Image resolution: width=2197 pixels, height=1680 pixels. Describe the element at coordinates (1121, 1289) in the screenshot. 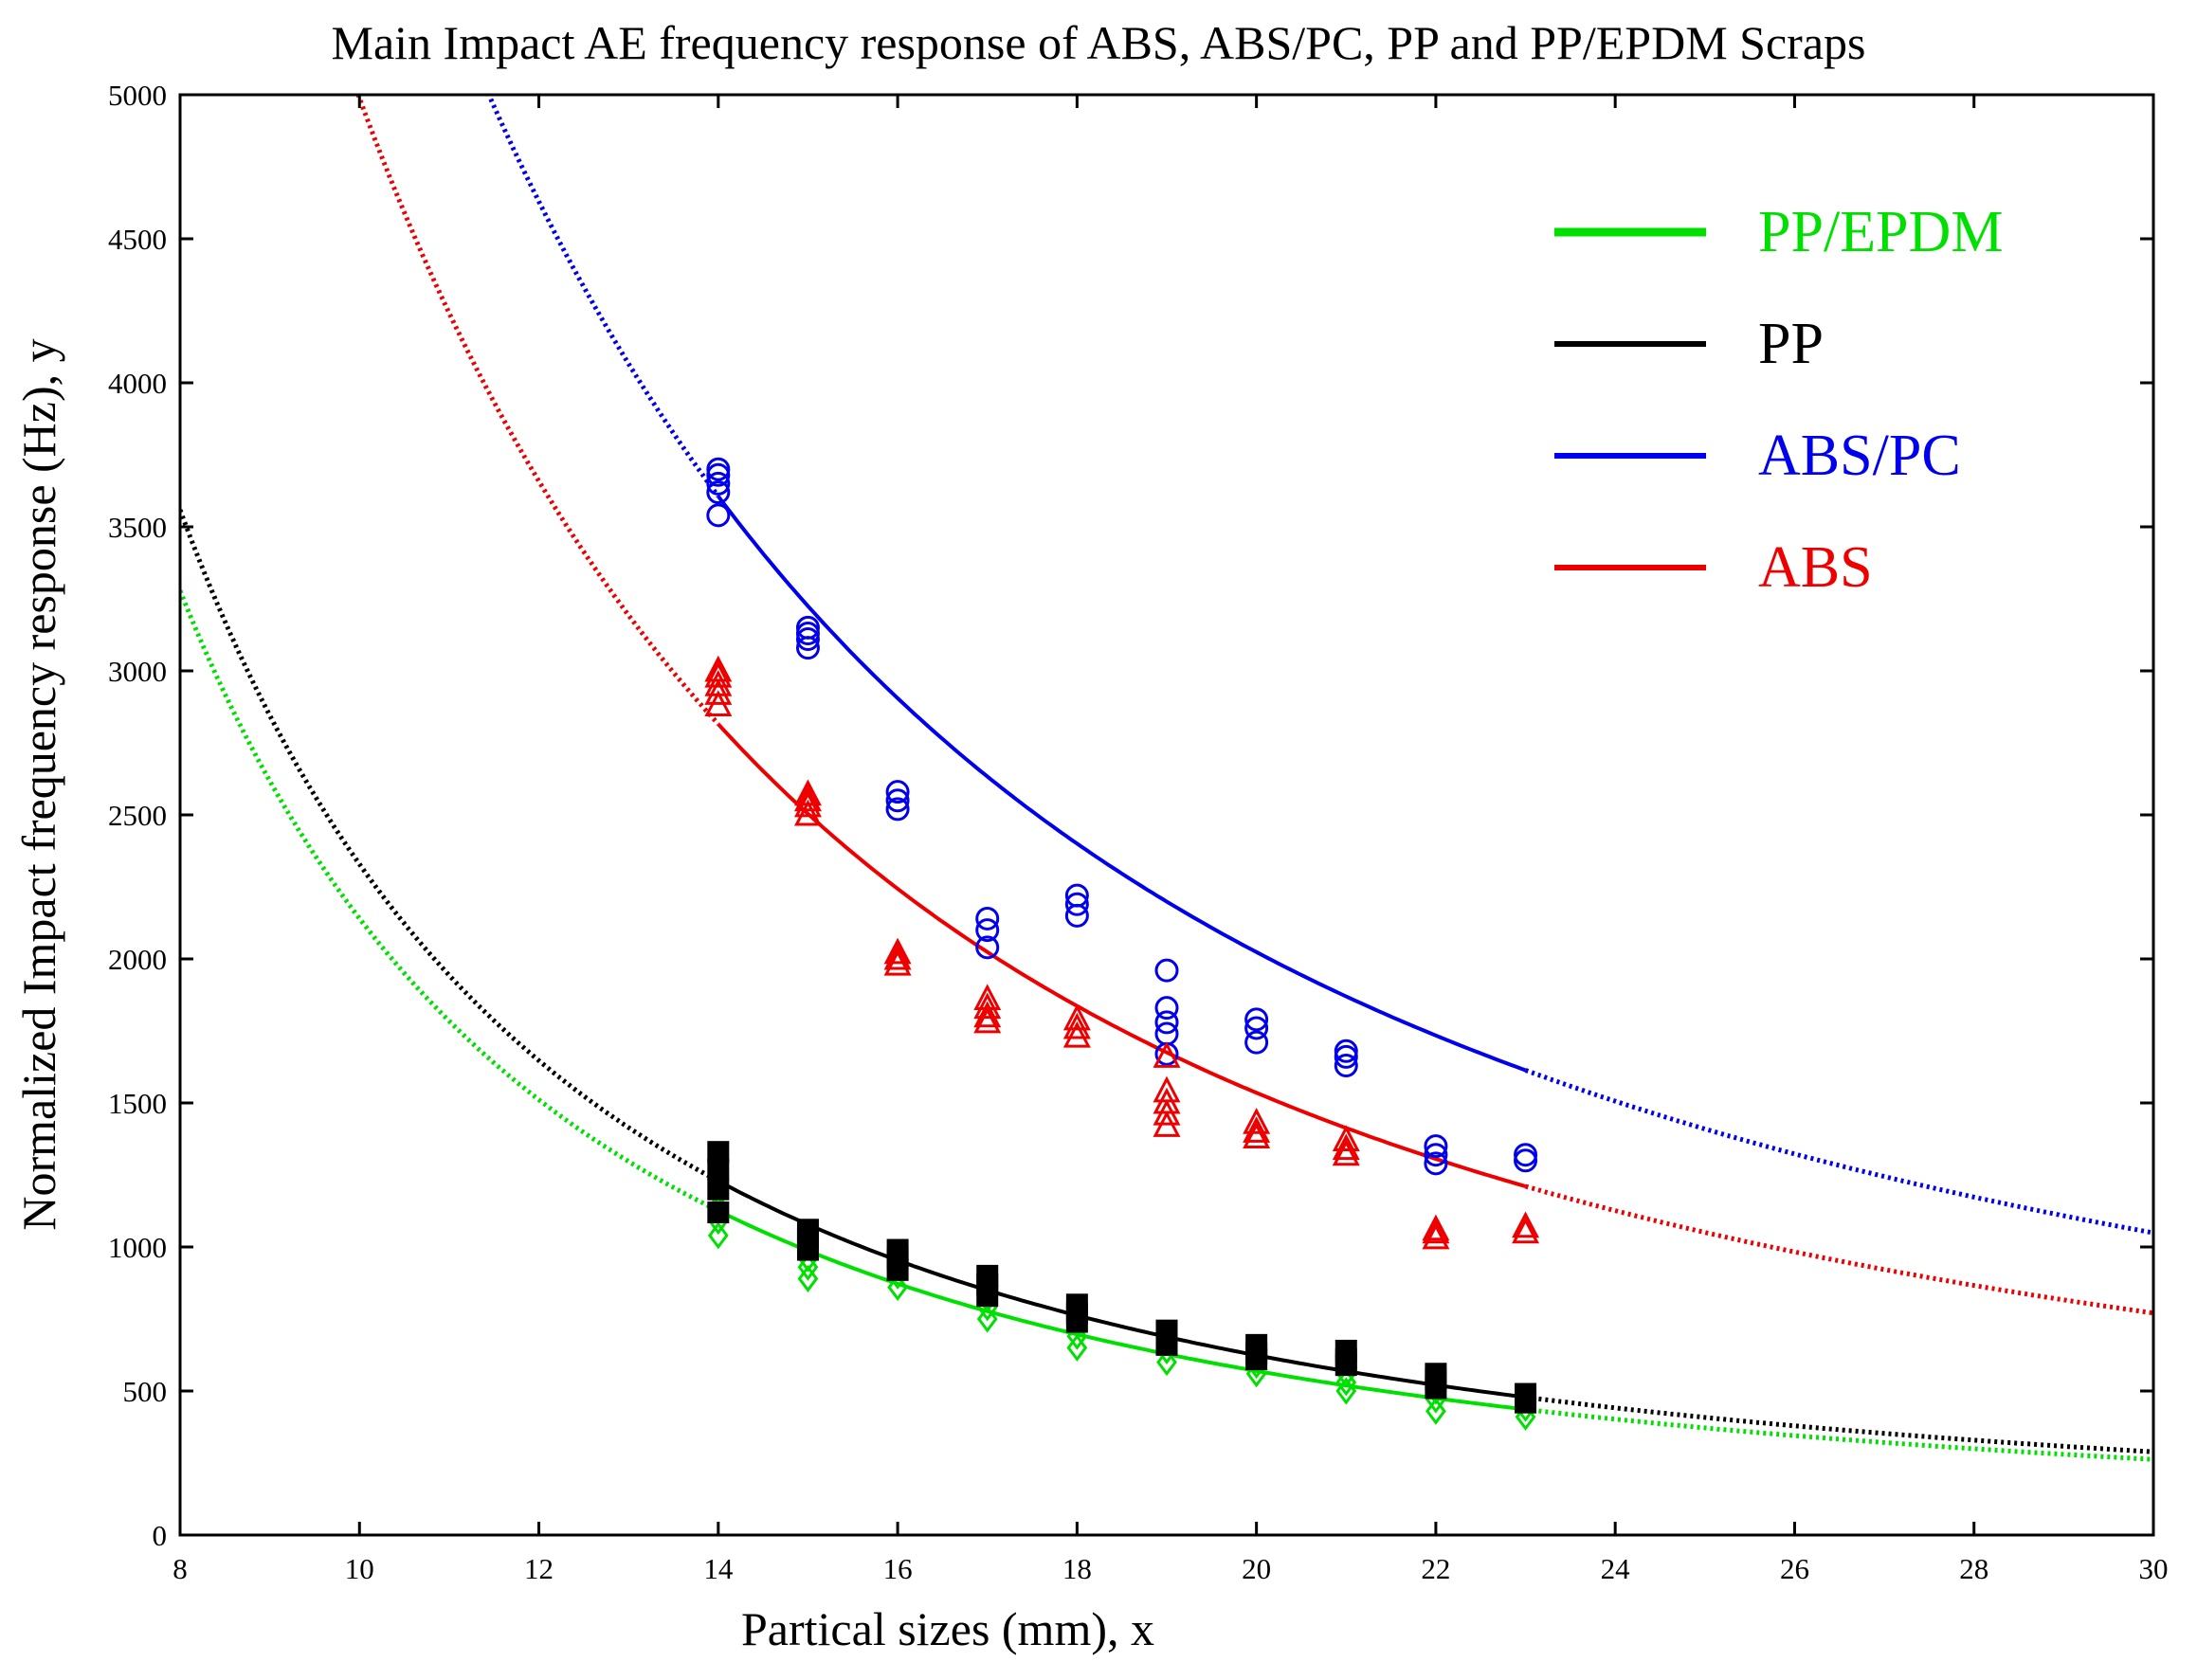

I see `fit-curve-pp` at that location.